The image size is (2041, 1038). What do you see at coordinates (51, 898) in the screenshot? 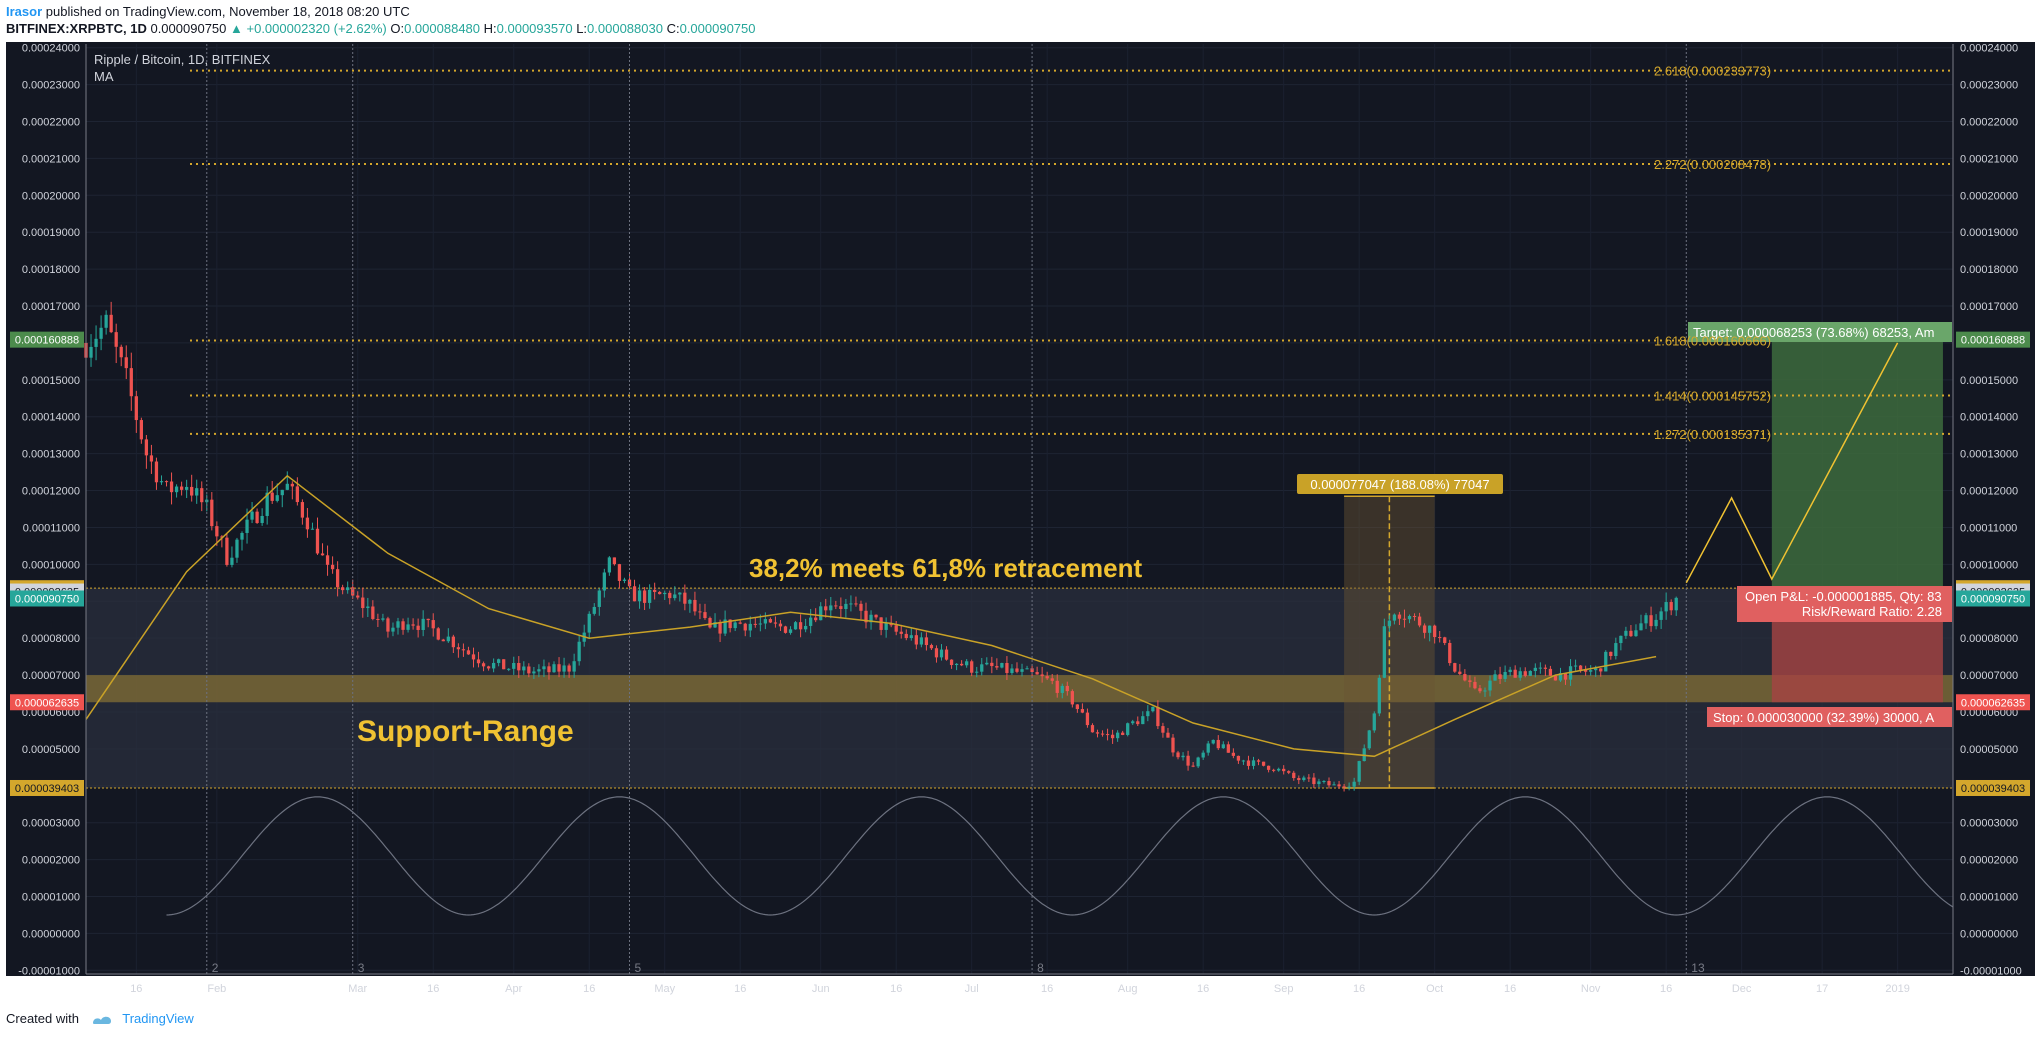
I see `y-tick-label-left: 0.00001000` at bounding box center [51, 898].